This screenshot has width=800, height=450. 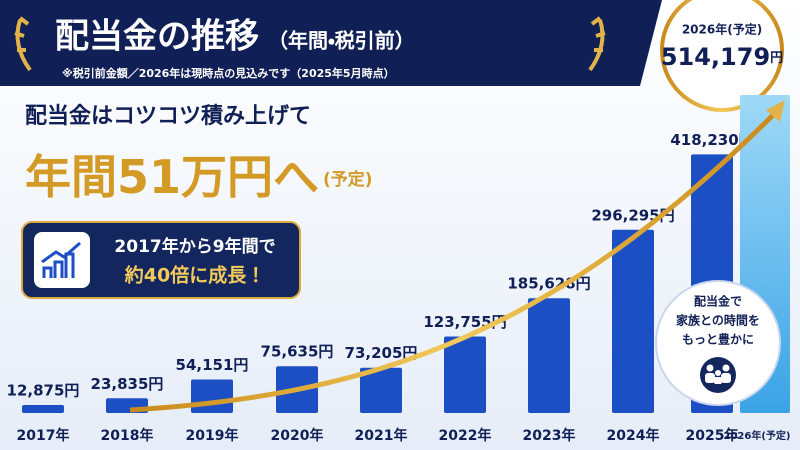 What do you see at coordinates (297, 435) in the screenshot?
I see `x-tick-label: 2020年` at bounding box center [297, 435].